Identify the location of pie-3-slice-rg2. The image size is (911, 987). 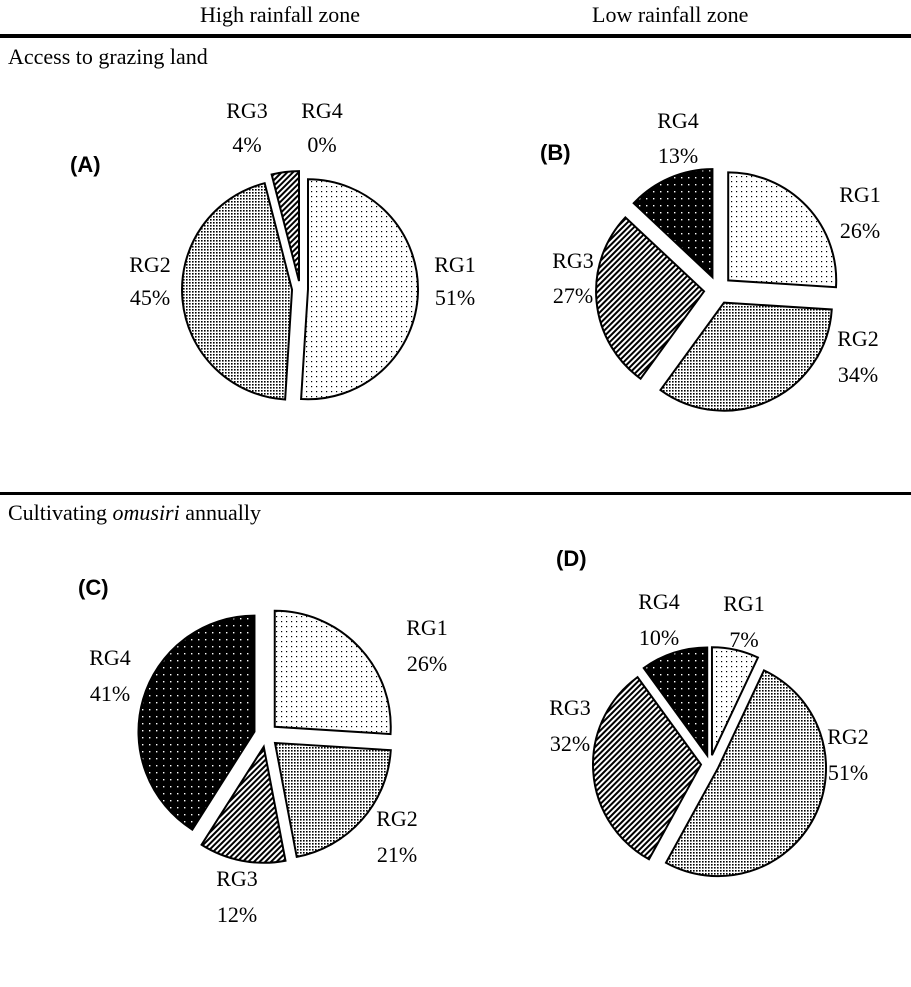
(332, 800).